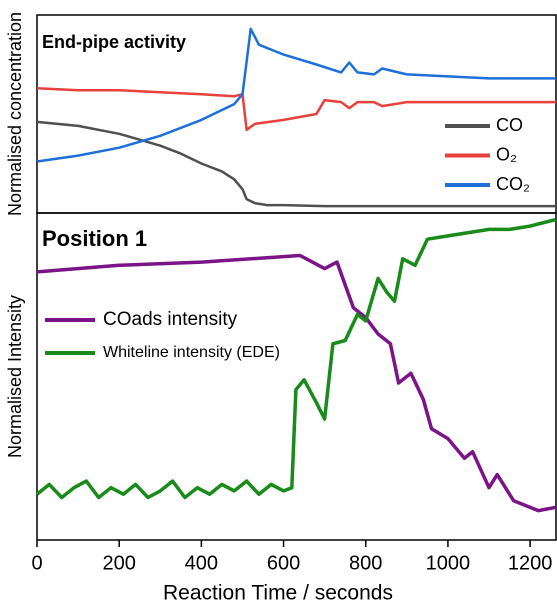 Image resolution: width=557 pixels, height=605 pixels. What do you see at coordinates (36, 563) in the screenshot?
I see `x-tick-label: 0` at bounding box center [36, 563].